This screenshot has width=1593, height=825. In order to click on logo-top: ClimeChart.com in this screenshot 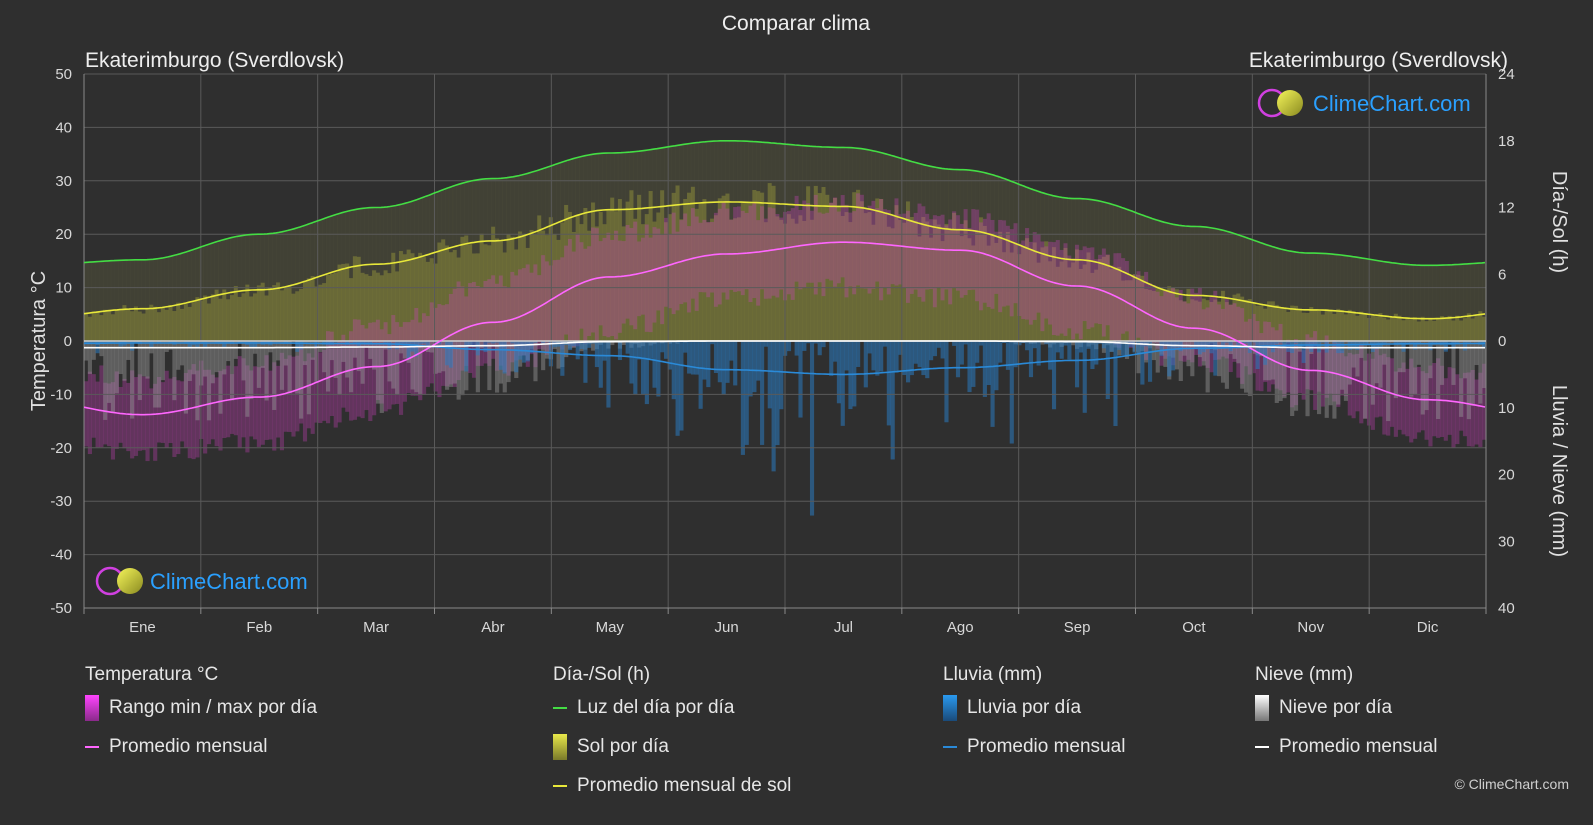, I will do `click(1364, 103)`.